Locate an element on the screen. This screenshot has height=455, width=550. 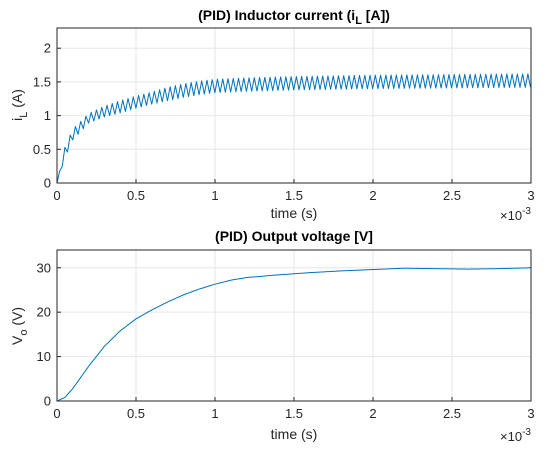
chart1-ytick-label: 1.5 is located at coordinates (42, 81).